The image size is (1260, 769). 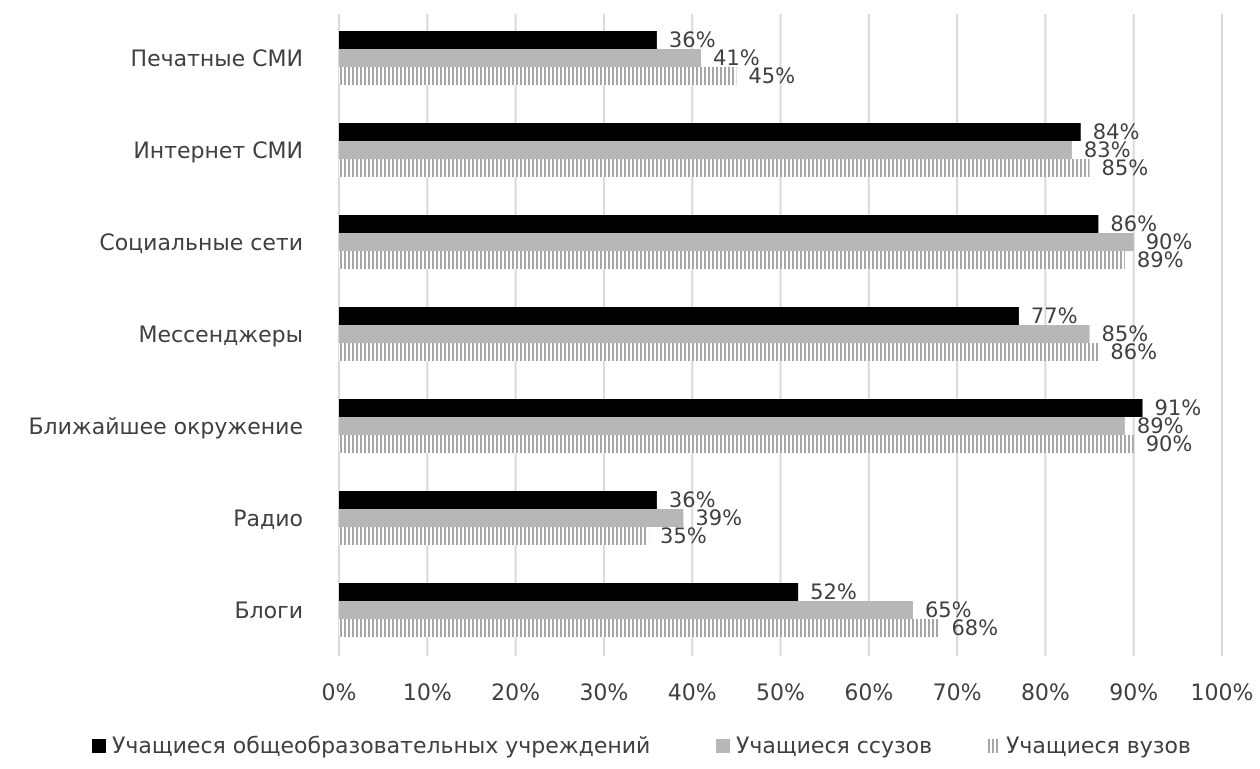 I want to click on x-tick-label: 20%, so click(x=515, y=693).